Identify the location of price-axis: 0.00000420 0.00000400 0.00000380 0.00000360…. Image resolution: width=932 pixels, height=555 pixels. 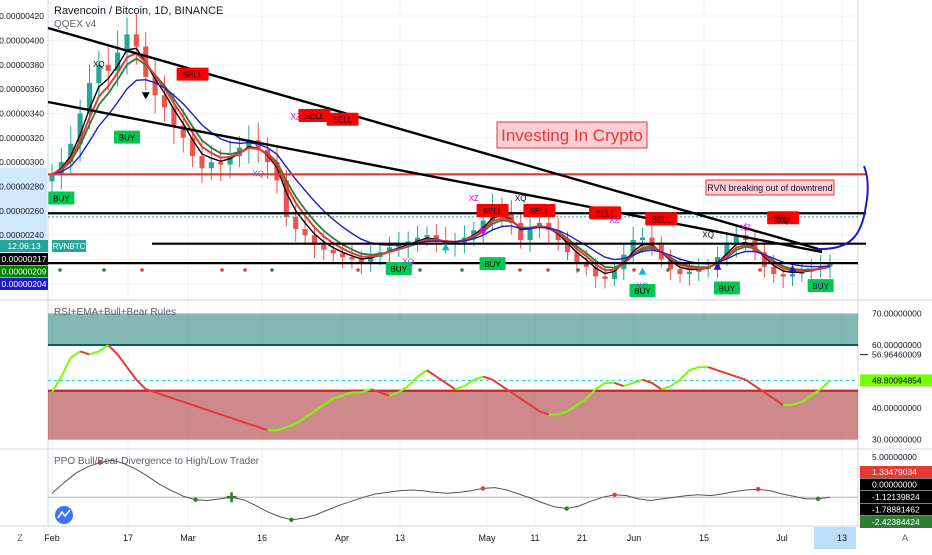
(22, 150).